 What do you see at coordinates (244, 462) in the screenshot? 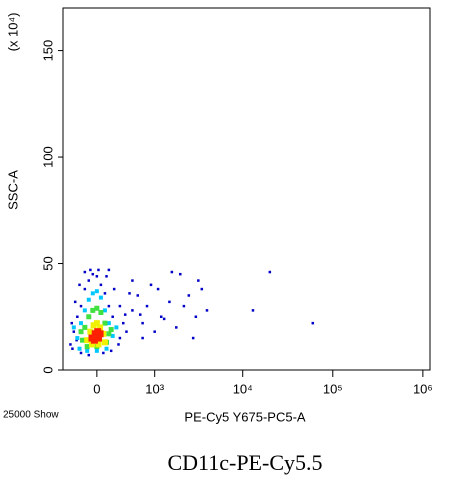
I see `caption: CD11c-PE-Cy5.5` at bounding box center [244, 462].